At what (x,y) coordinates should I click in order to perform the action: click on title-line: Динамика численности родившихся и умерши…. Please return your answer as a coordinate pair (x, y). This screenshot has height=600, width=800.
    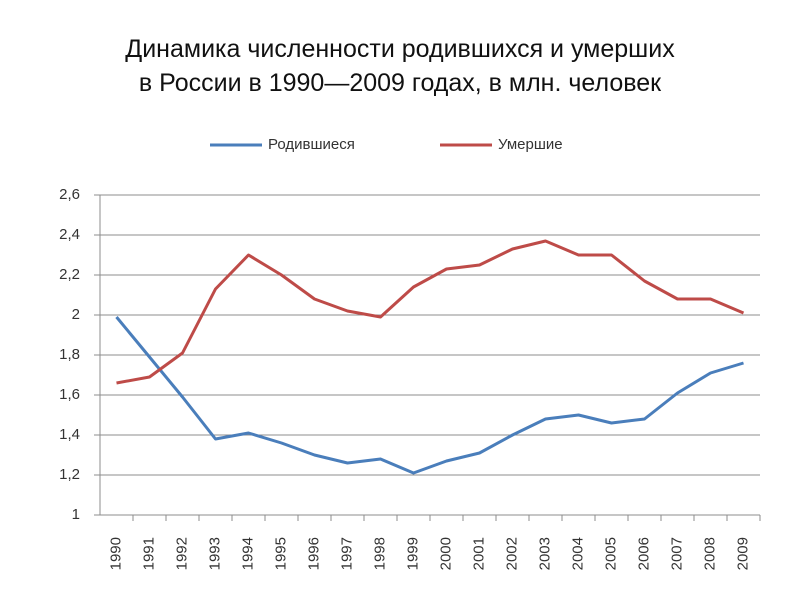
    Looking at the image, I should click on (400, 49).